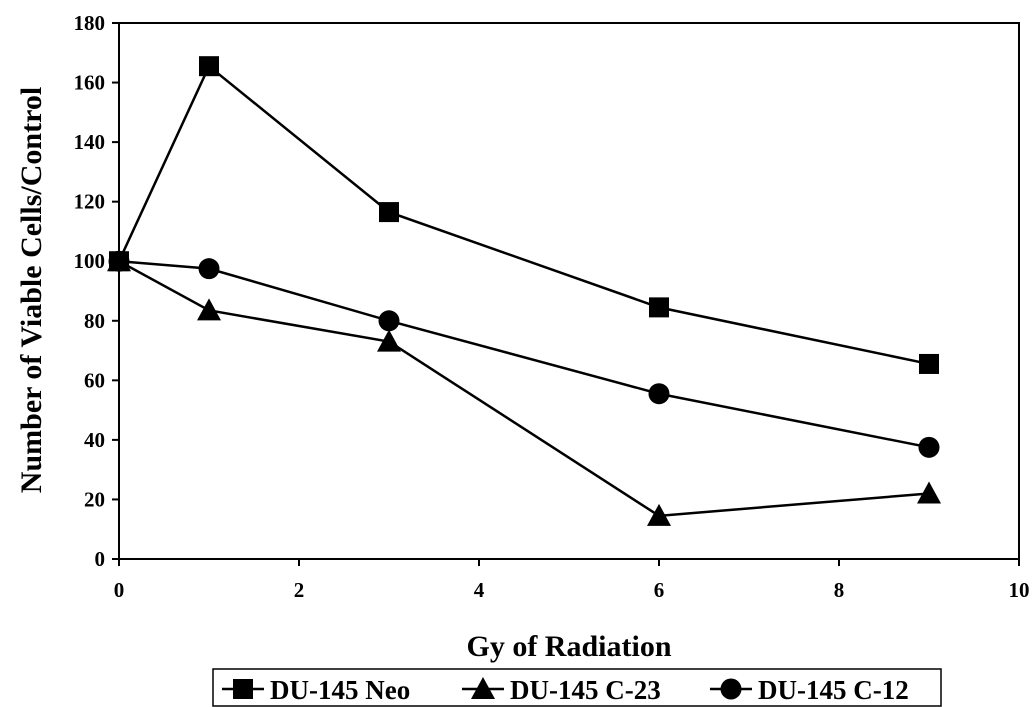 The height and width of the screenshot is (707, 1034). What do you see at coordinates (94, 440) in the screenshot?
I see `y-tick-label: 40` at bounding box center [94, 440].